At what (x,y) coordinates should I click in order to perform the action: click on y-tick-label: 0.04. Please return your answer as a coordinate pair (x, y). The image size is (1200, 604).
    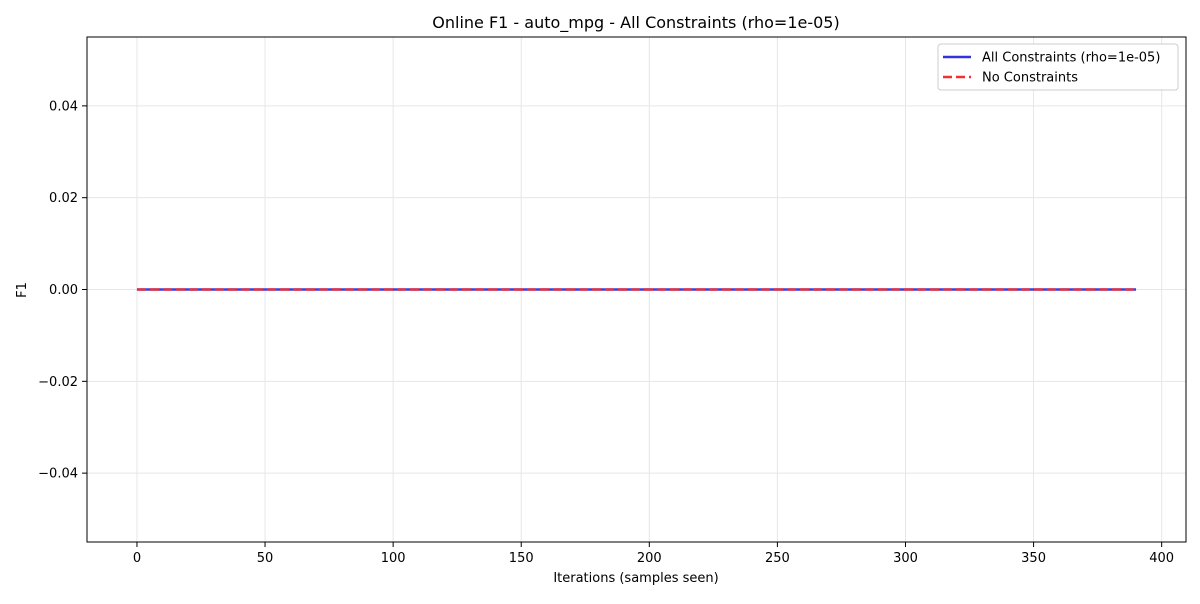
    Looking at the image, I should click on (63, 106).